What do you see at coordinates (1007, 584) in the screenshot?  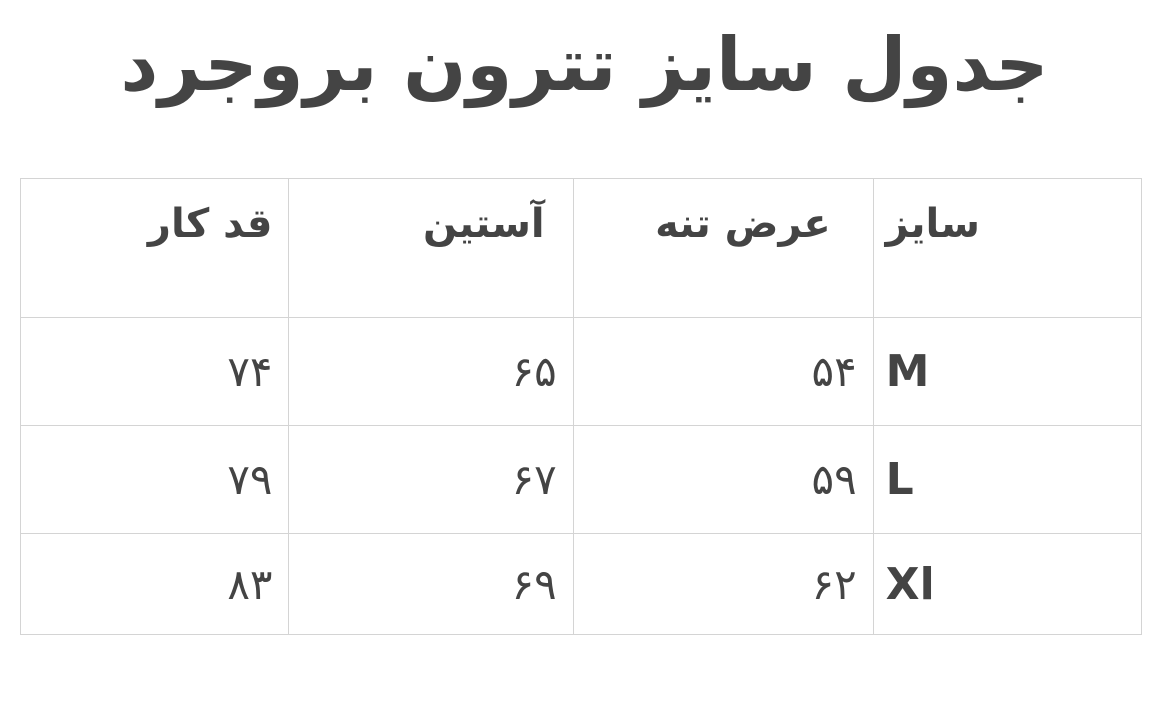 I see `cell-size: Xl` at bounding box center [1007, 584].